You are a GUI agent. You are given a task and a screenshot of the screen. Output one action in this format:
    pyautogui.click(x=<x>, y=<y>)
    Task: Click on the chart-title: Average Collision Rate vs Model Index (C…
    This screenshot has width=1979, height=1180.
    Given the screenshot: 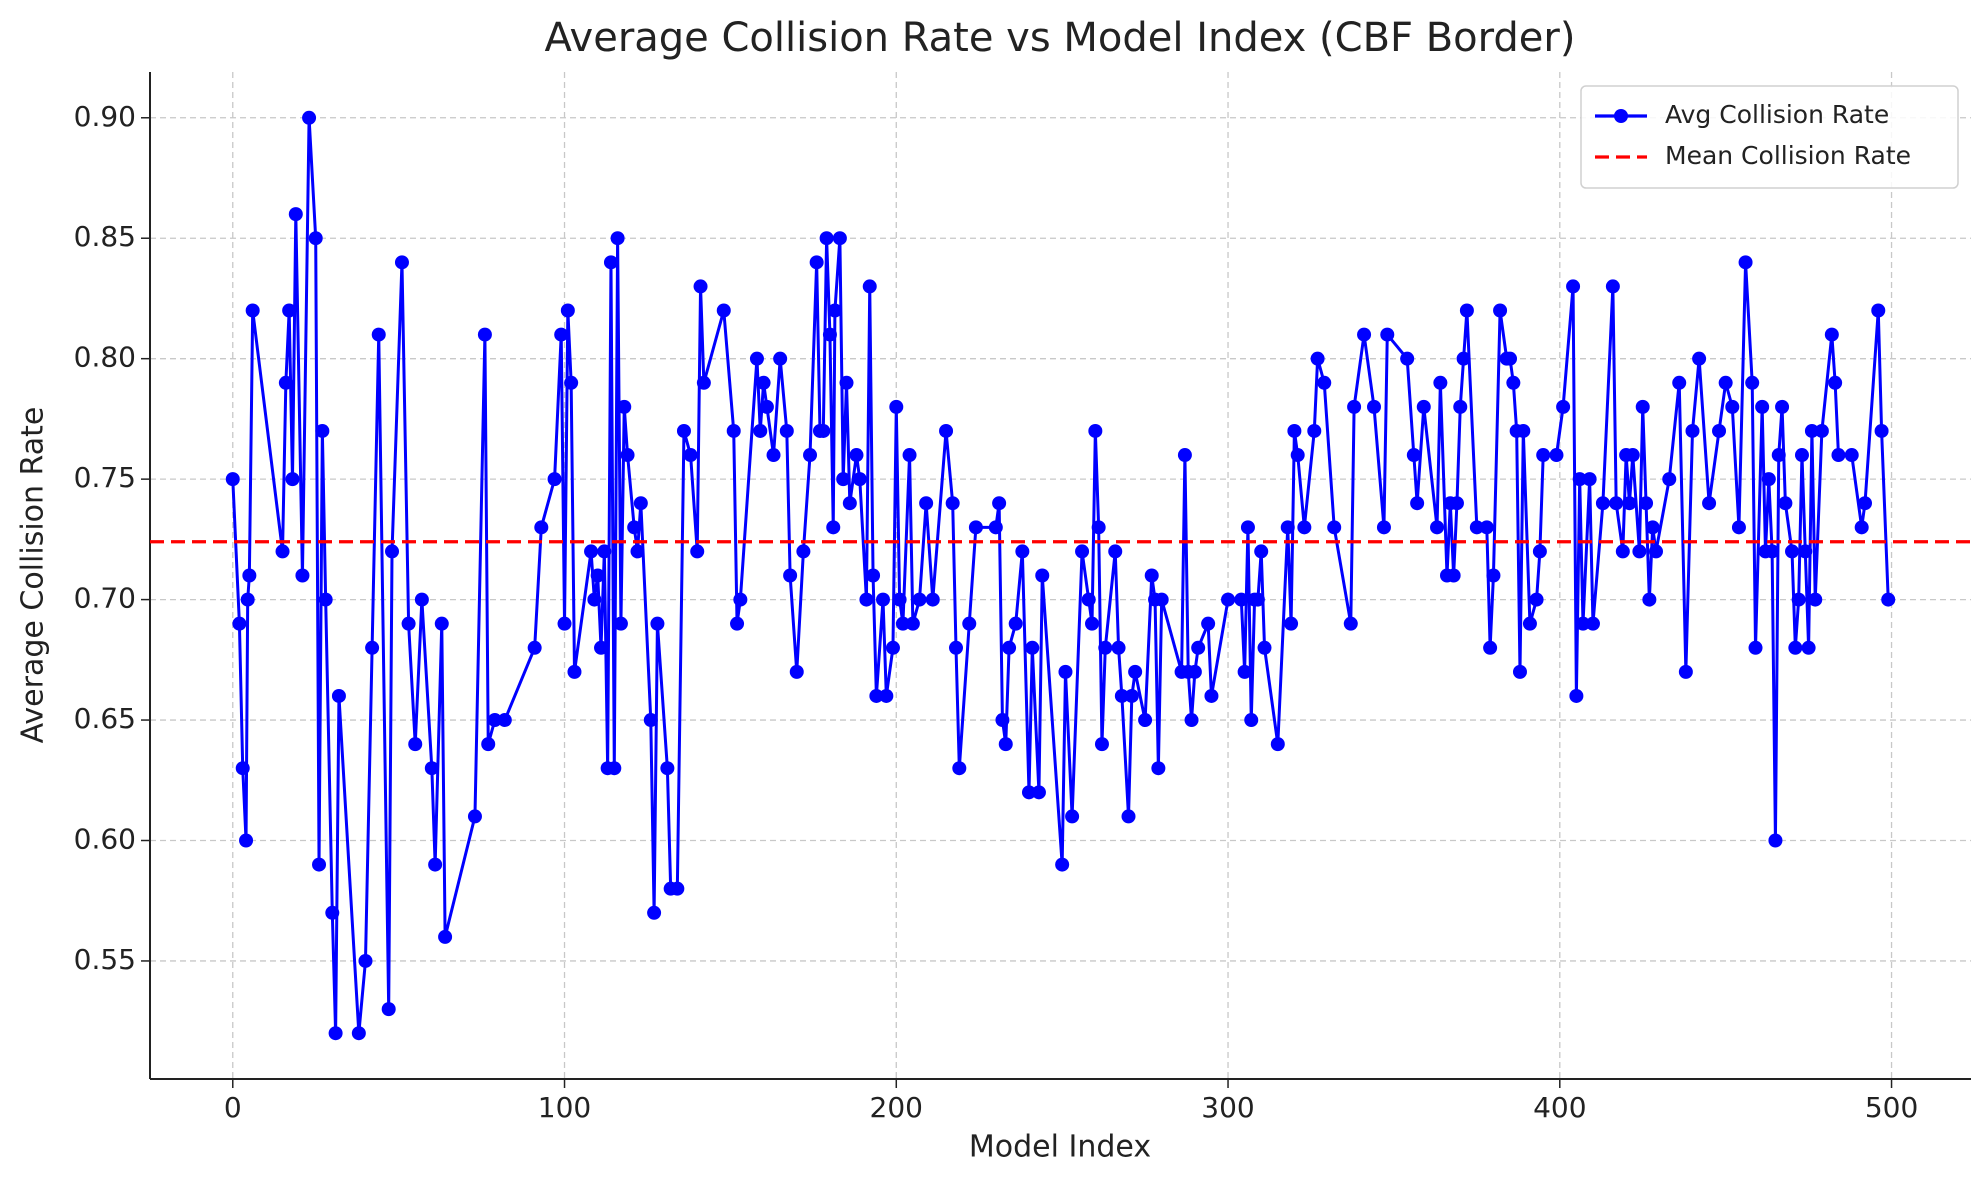 What is the action you would take?
    pyautogui.click(x=1060, y=38)
    